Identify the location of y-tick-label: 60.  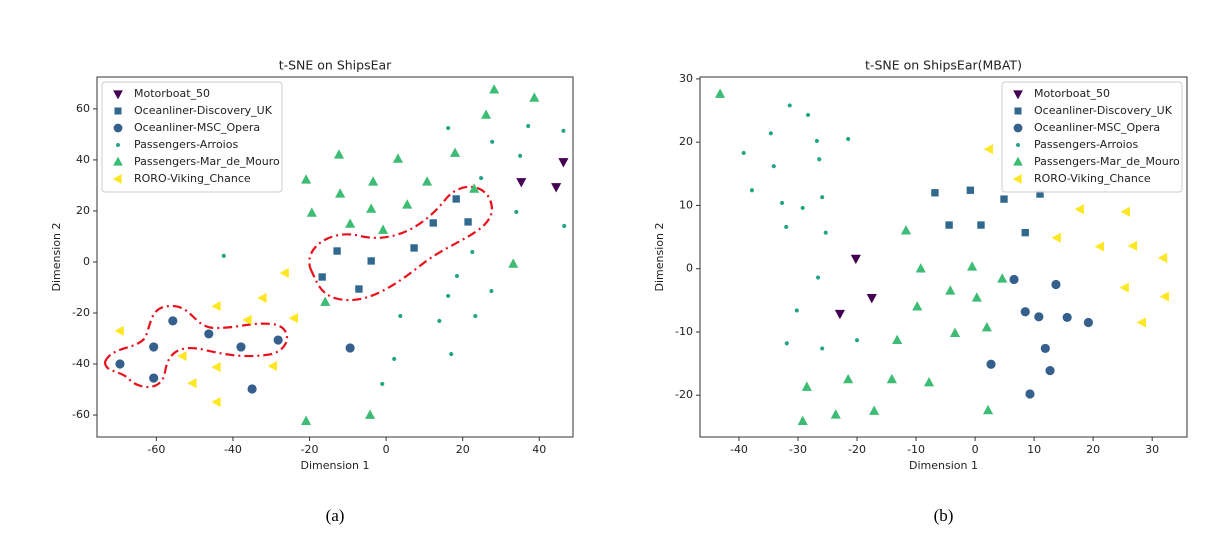
(83, 108).